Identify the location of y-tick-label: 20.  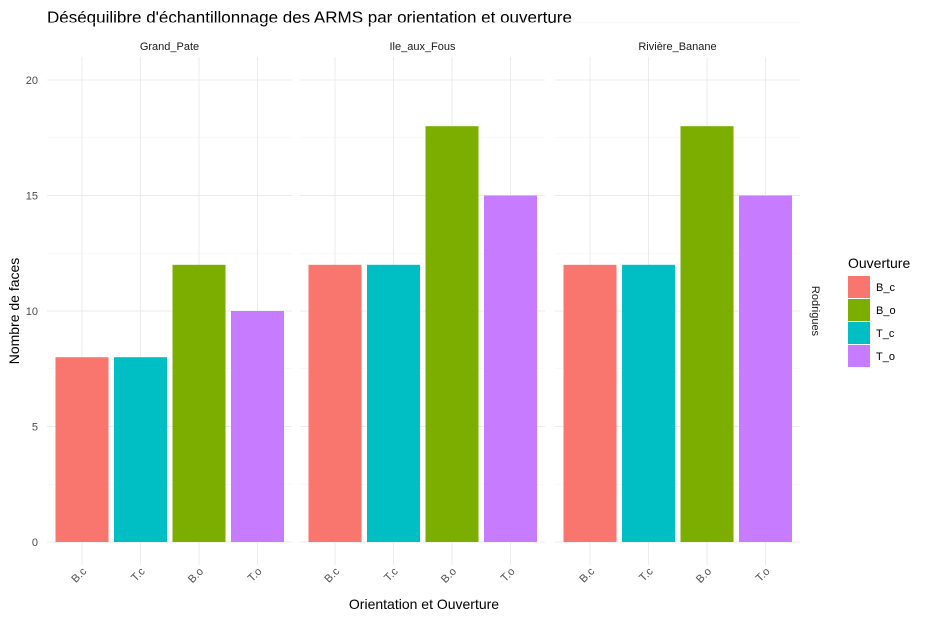
(32, 81).